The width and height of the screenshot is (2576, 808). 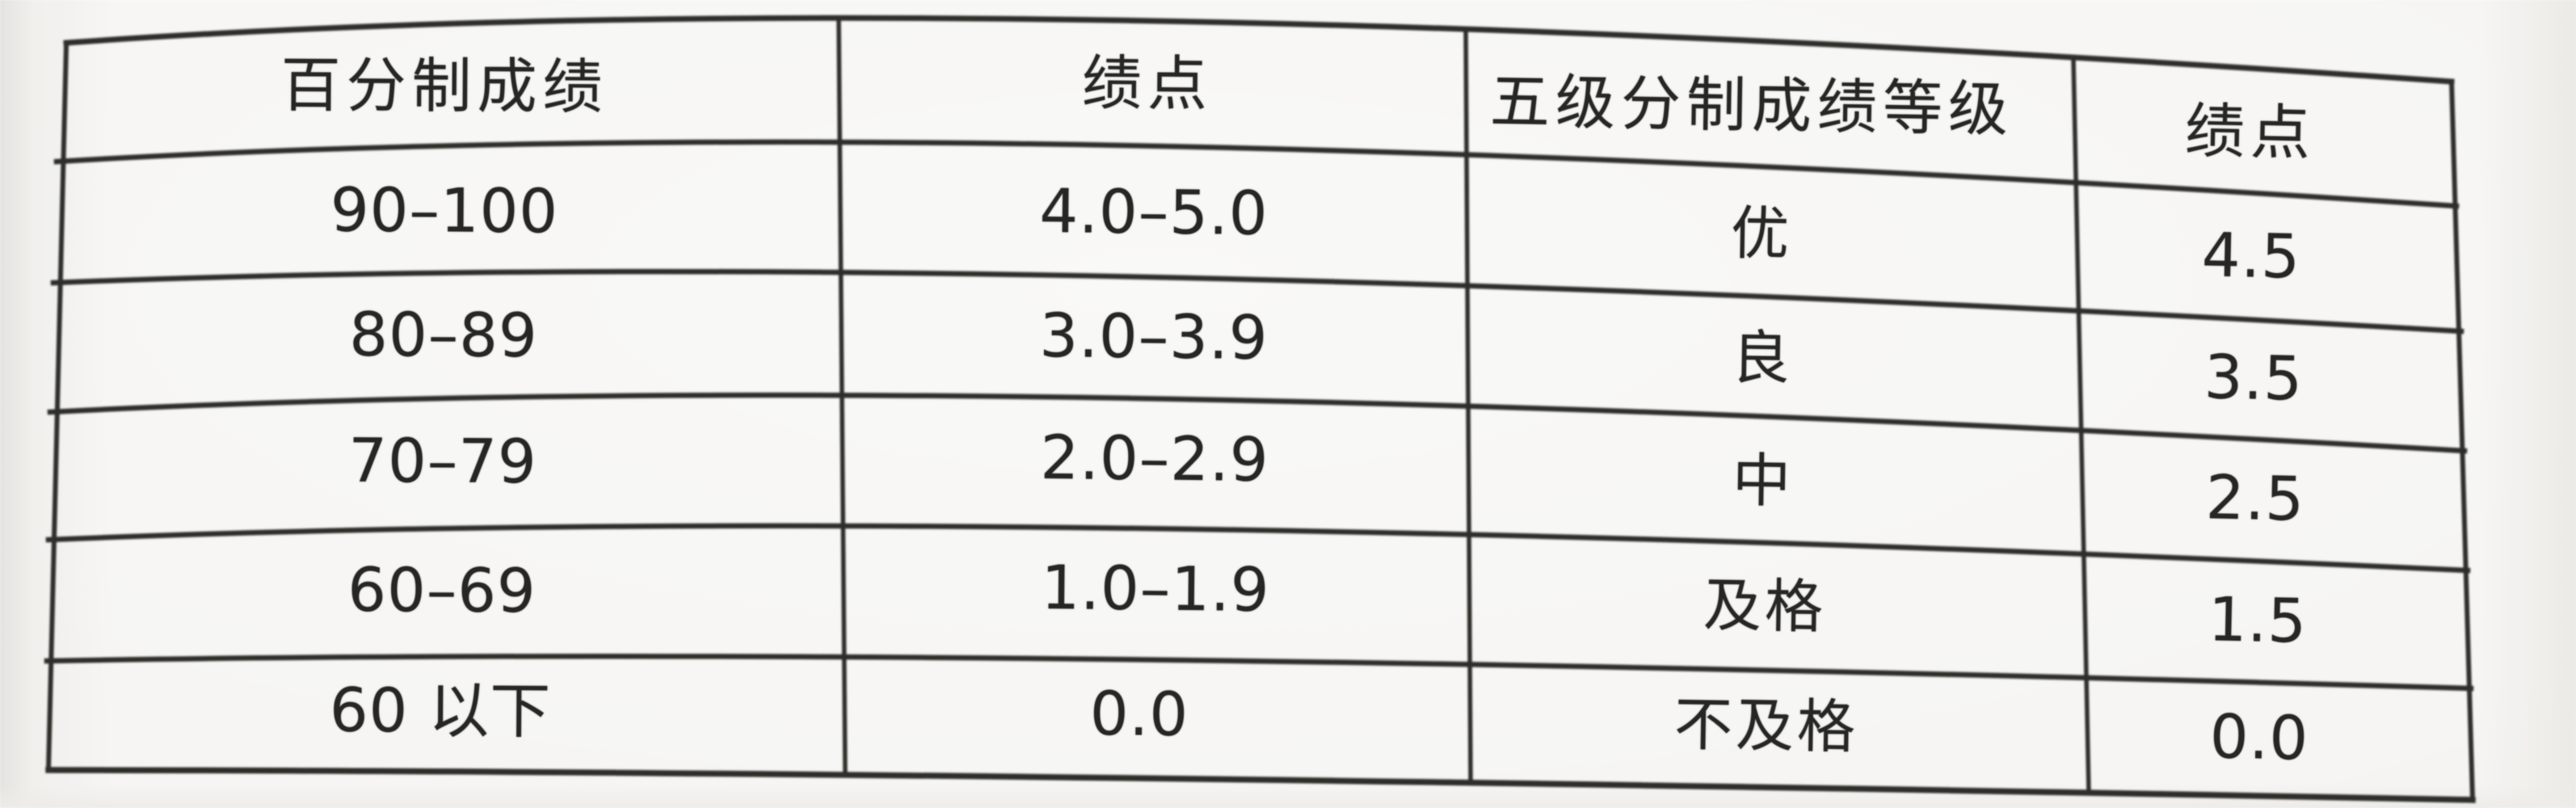 What do you see at coordinates (442, 590) in the screenshot?
I see `cell-r4-percent: 60–69` at bounding box center [442, 590].